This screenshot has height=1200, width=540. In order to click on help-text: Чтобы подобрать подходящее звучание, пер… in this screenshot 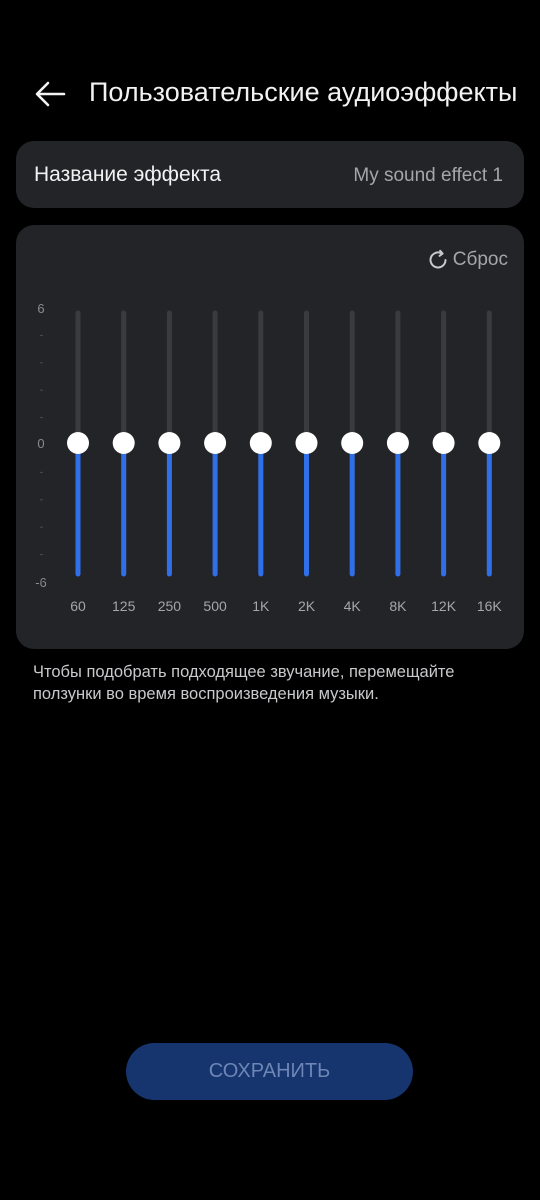, I will do `click(244, 683)`.